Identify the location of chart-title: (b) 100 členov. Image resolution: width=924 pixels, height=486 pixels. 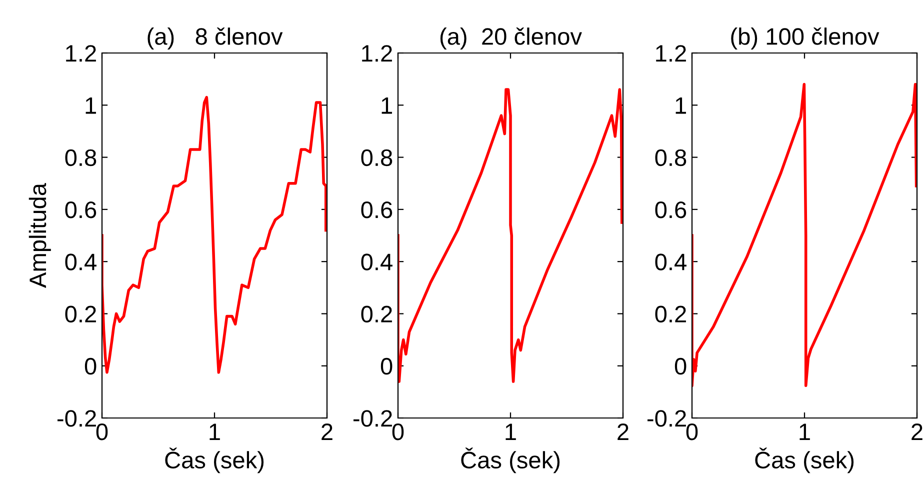
(805, 38).